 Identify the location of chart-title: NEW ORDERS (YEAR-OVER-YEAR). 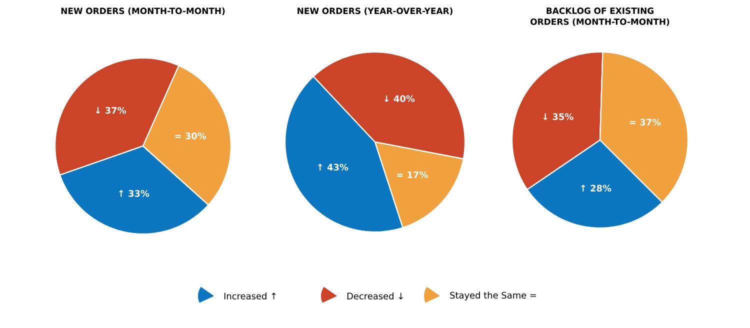
(375, 12).